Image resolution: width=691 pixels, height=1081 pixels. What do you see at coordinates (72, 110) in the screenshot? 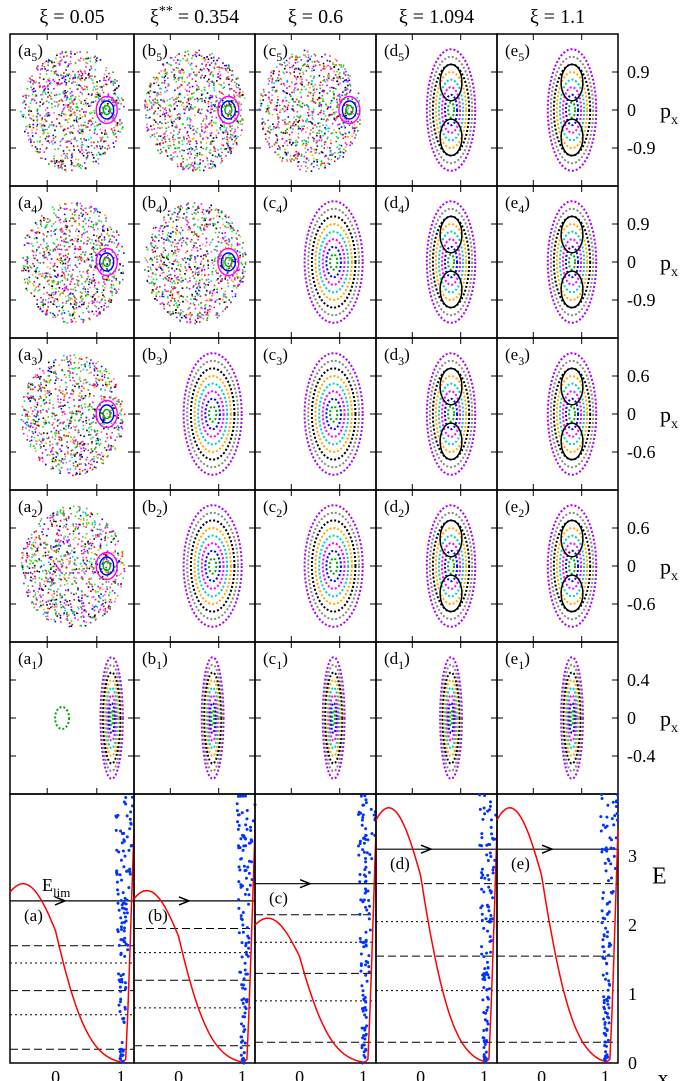
I see `poincare-panel-a5: (a5)` at bounding box center [72, 110].